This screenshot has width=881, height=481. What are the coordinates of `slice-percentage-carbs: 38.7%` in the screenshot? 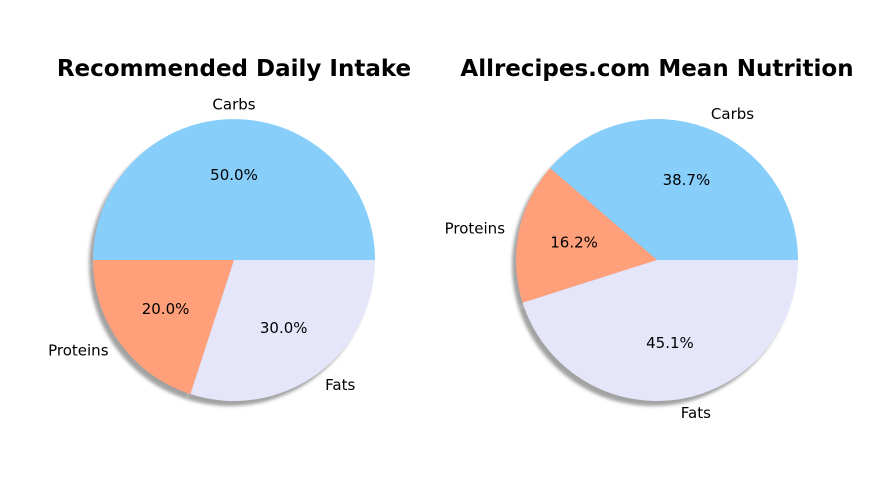 It's located at (687, 180).